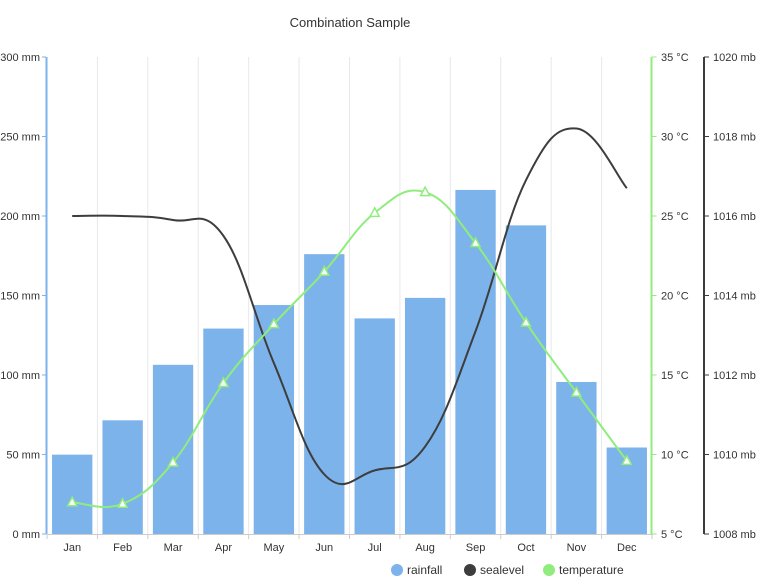 The image size is (767, 587). Describe the element at coordinates (20, 217) in the screenshot. I see `left-tick-label: 200 mm` at that location.